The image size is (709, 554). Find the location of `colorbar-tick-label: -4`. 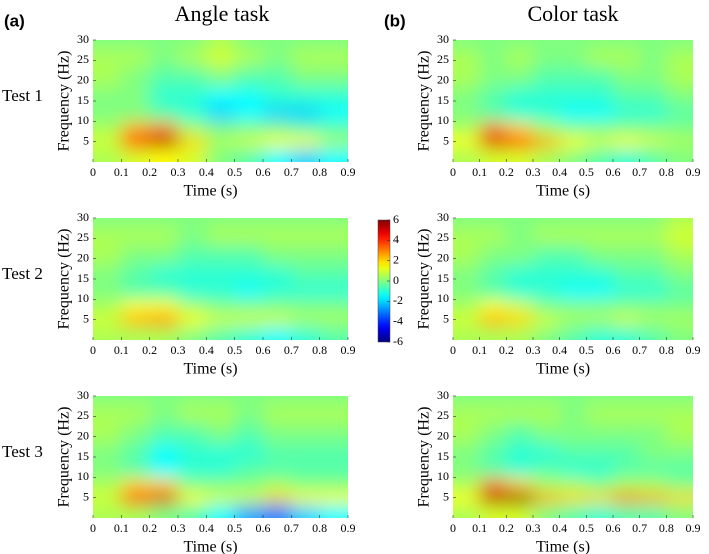

colorbar-tick-label: -4 is located at coordinates (398, 320).